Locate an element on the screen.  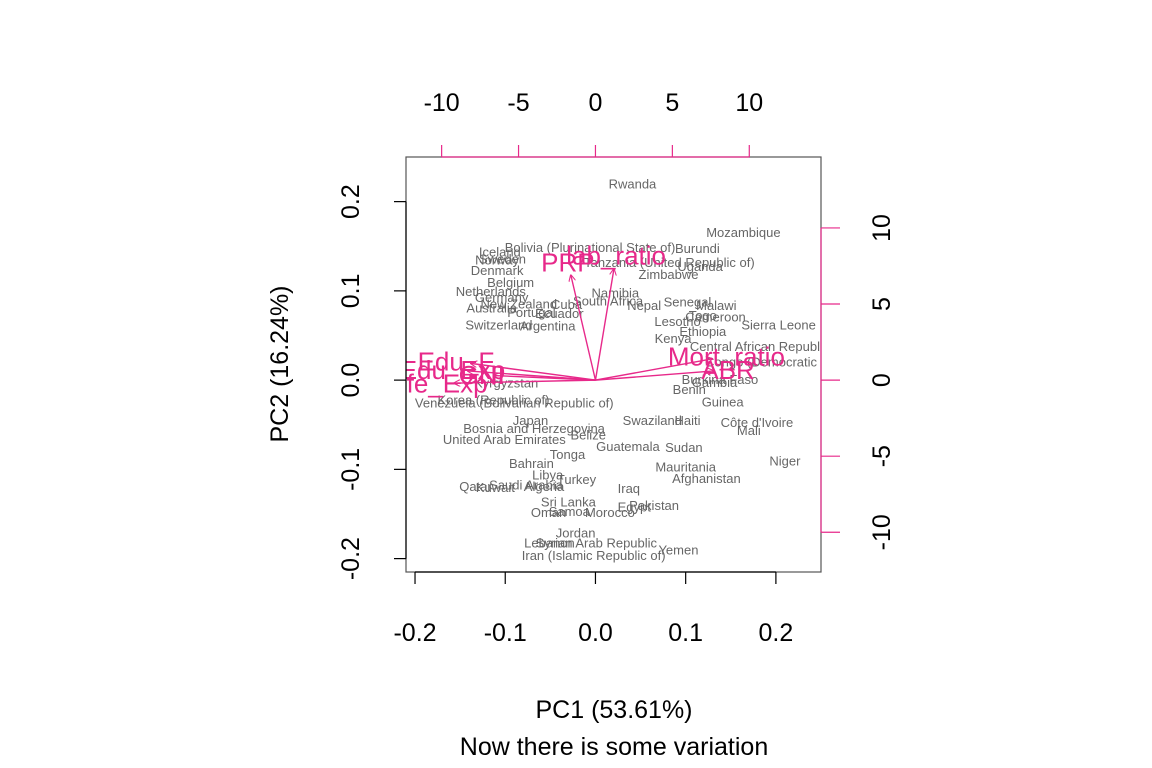
loading-label: ABR is located at coordinates (727, 370).